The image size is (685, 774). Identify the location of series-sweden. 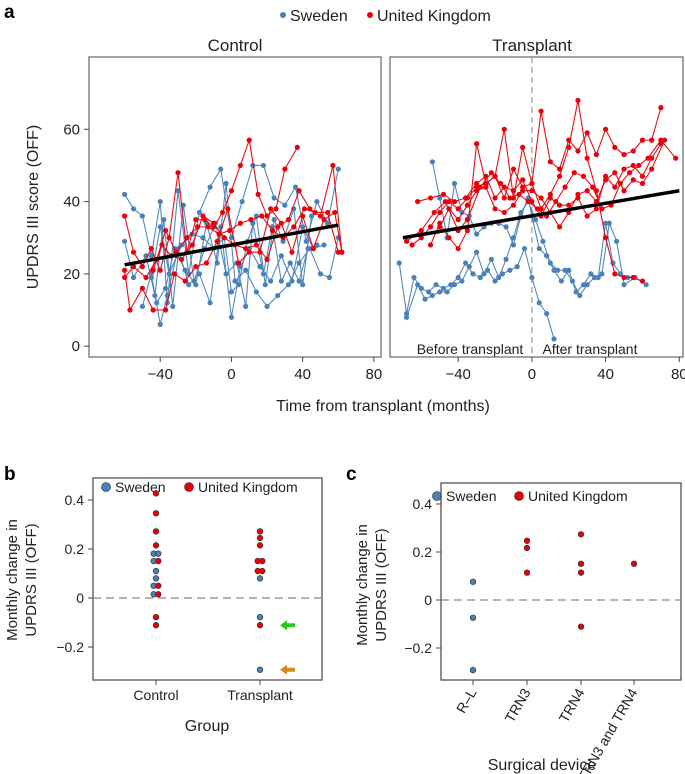
(476, 293).